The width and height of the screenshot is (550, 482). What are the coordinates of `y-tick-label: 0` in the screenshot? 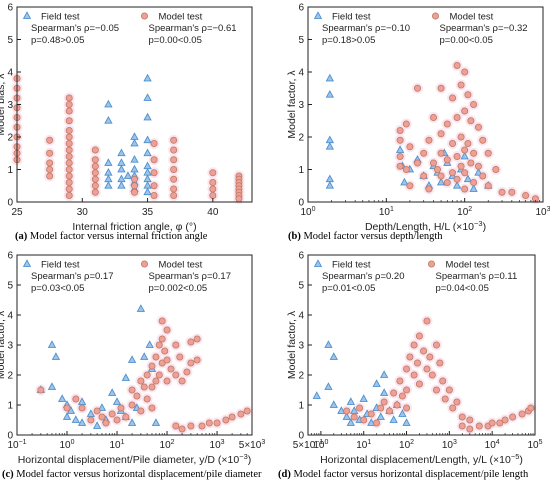 It's located at (301, 436).